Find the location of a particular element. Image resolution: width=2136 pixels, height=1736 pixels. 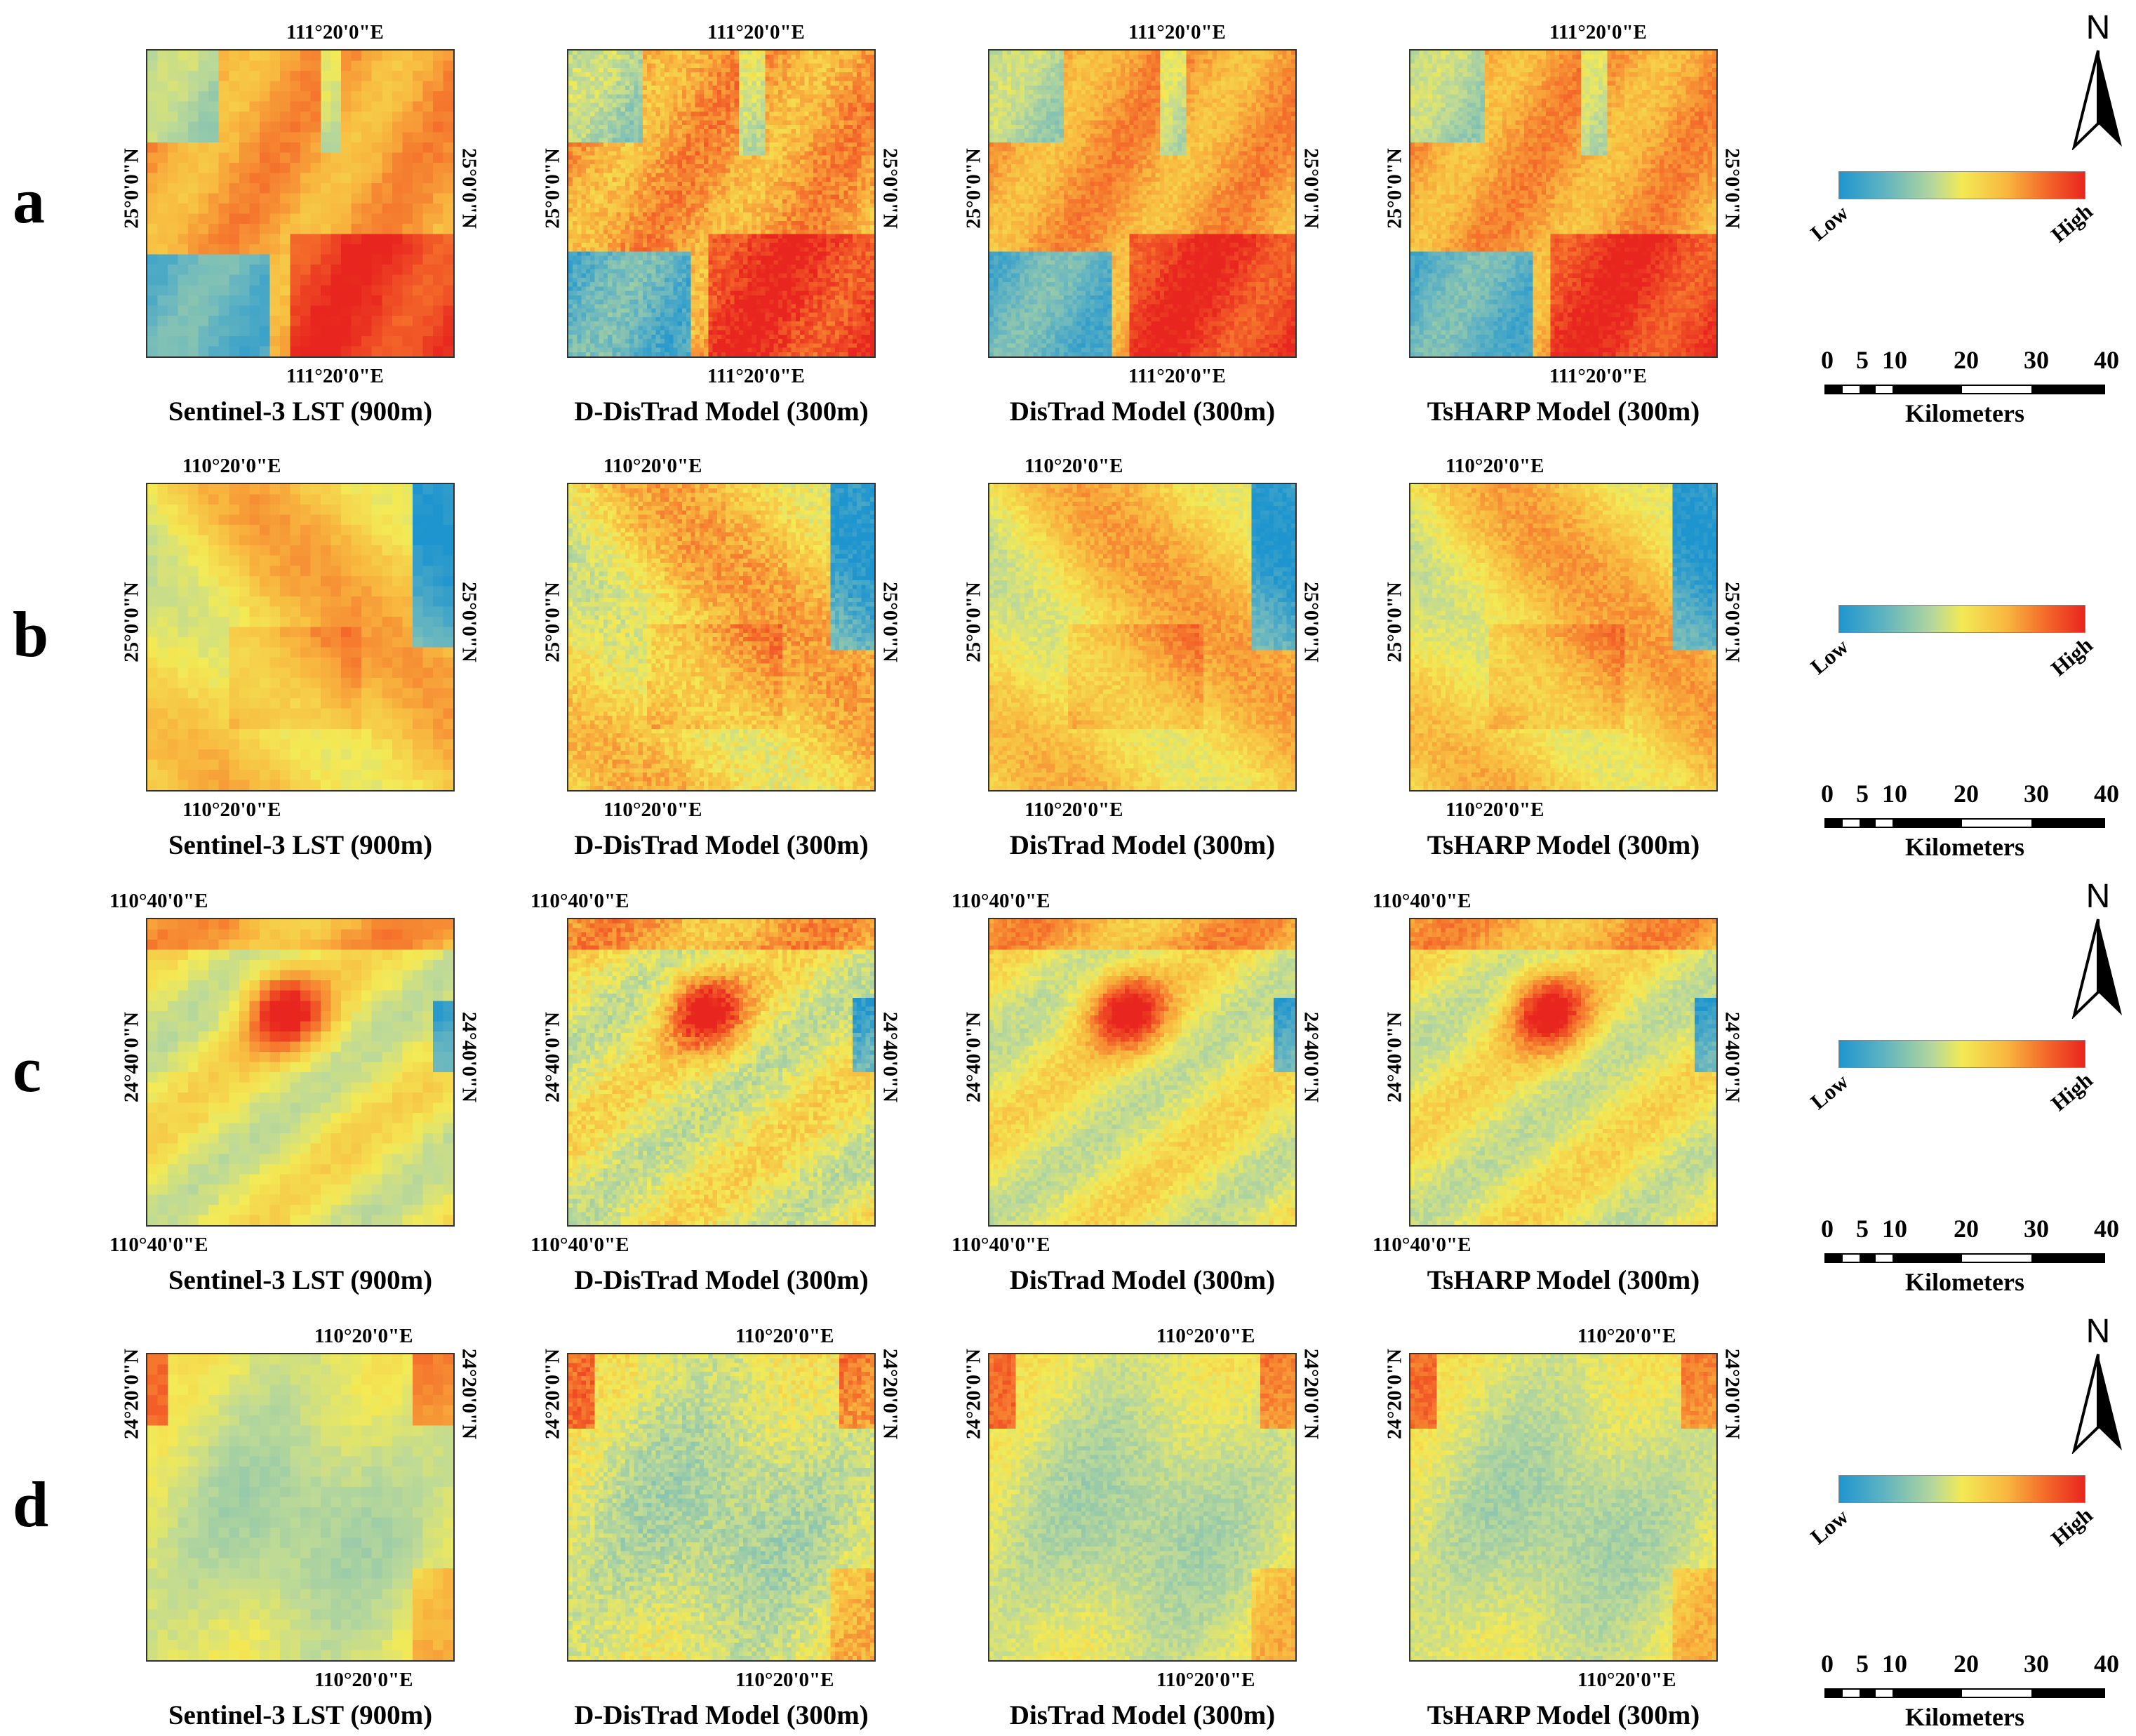

right-latitude-label: 24°20'0"N is located at coordinates (891, 1394).